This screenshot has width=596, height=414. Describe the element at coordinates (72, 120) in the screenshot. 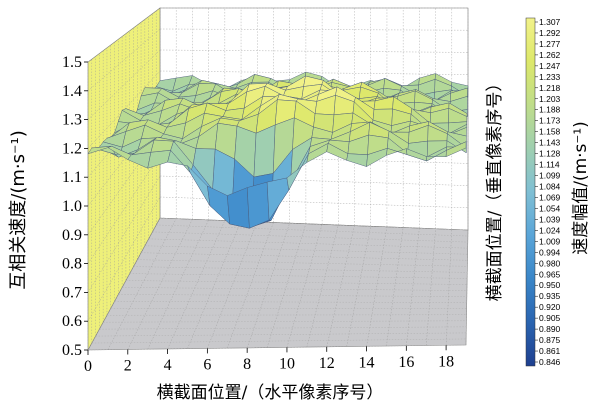

I see `z-tick-label: 1.3` at that location.